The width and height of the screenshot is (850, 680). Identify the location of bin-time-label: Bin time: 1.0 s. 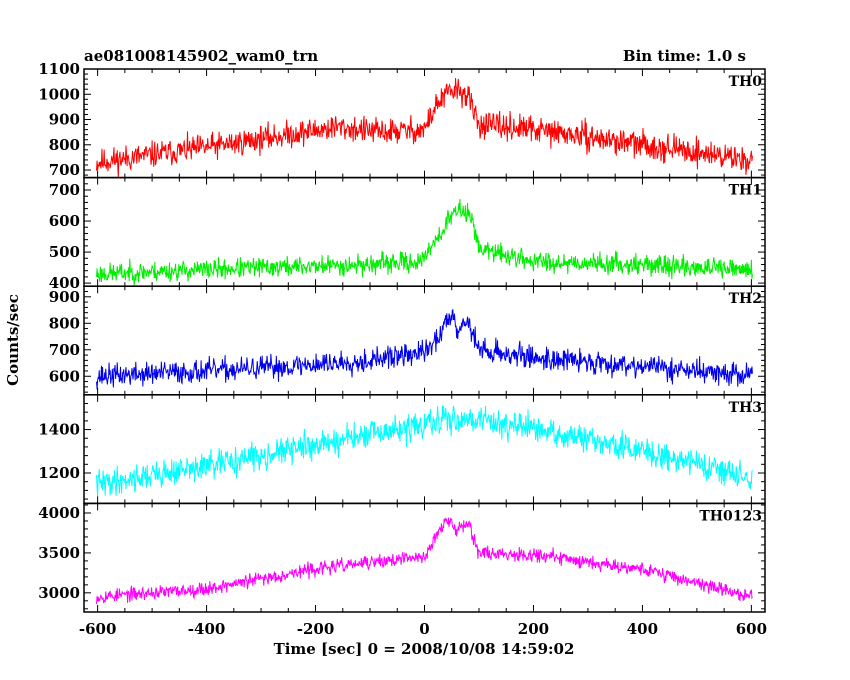
(684, 56).